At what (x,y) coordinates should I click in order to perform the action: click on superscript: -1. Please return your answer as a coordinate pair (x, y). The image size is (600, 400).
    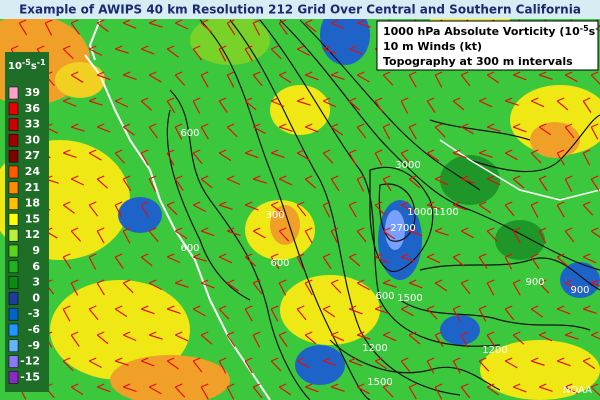
    Looking at the image, I should click on (597, 28).